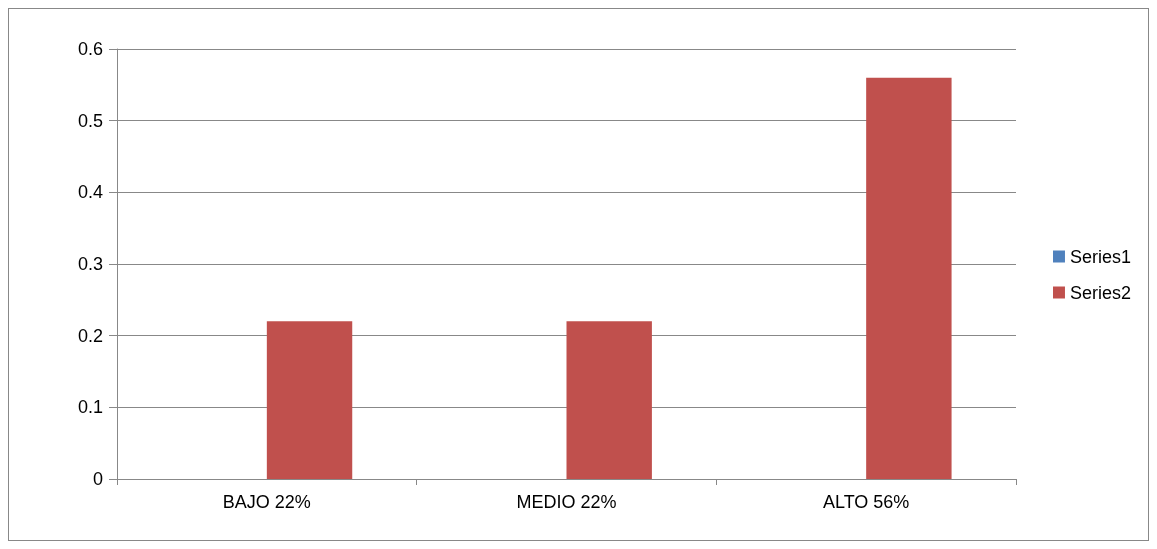 This screenshot has height=549, width=1157. What do you see at coordinates (266, 502) in the screenshot?
I see `x-tick-label: BAJO 22%` at bounding box center [266, 502].